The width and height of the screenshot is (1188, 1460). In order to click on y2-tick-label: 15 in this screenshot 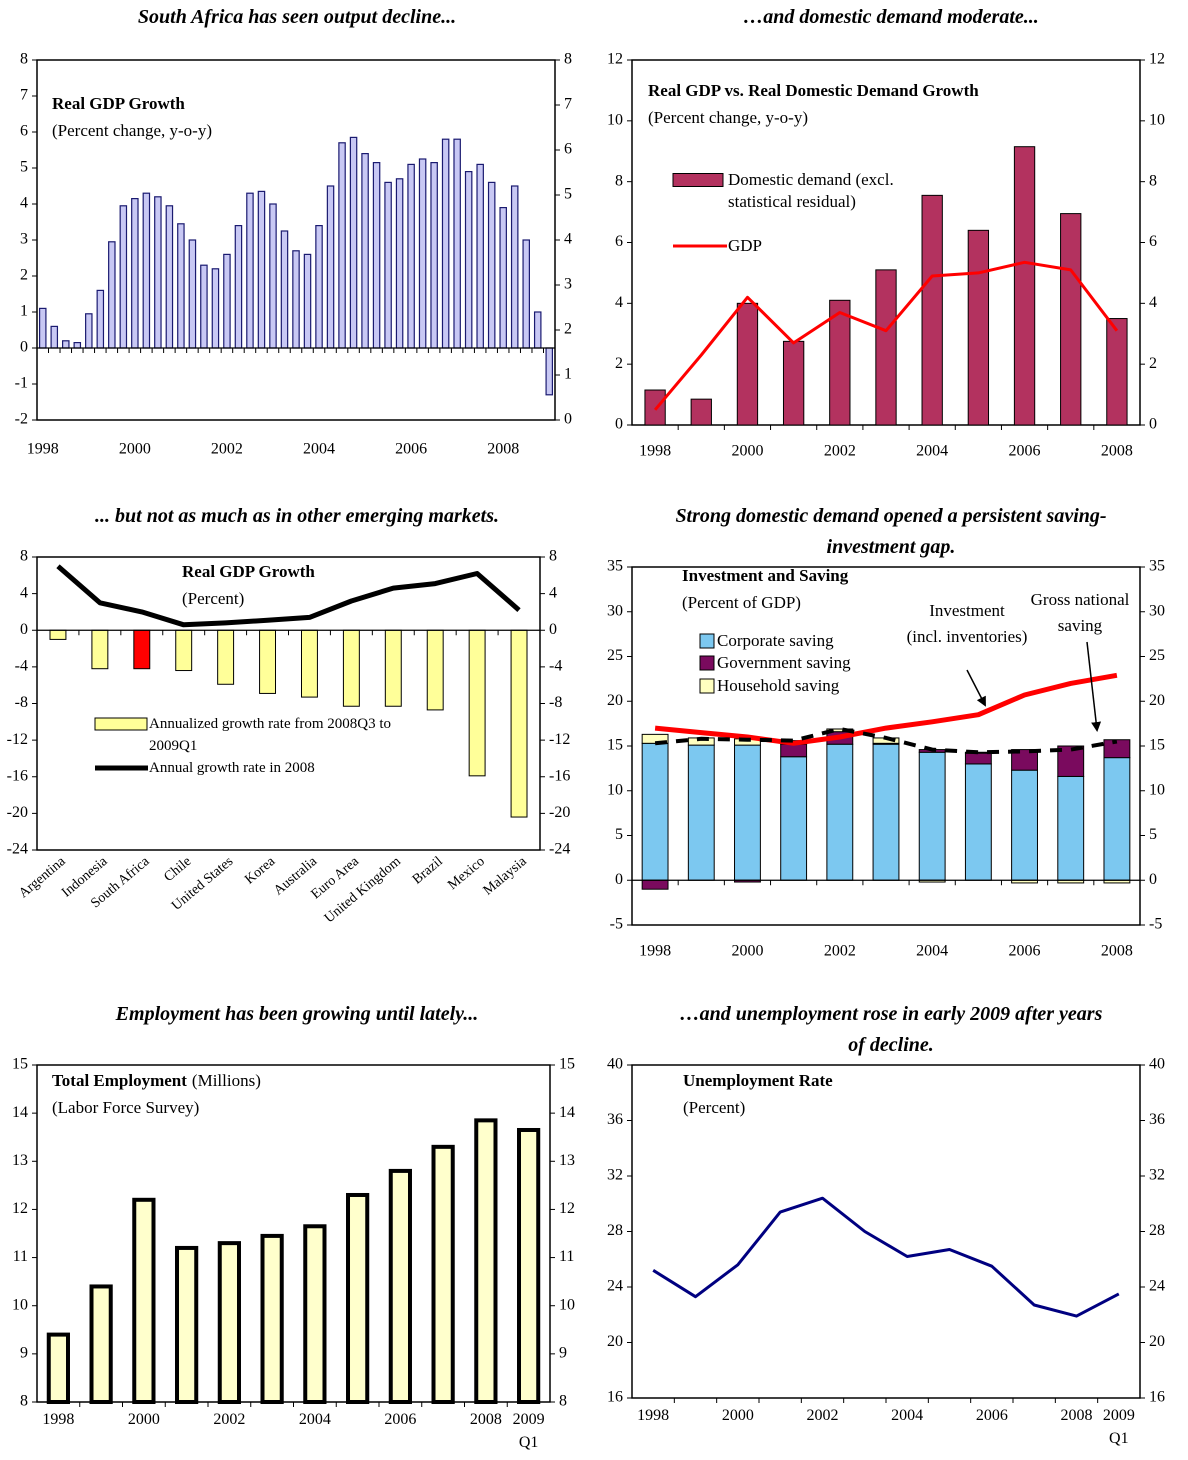, I will do `click(567, 1064)`.